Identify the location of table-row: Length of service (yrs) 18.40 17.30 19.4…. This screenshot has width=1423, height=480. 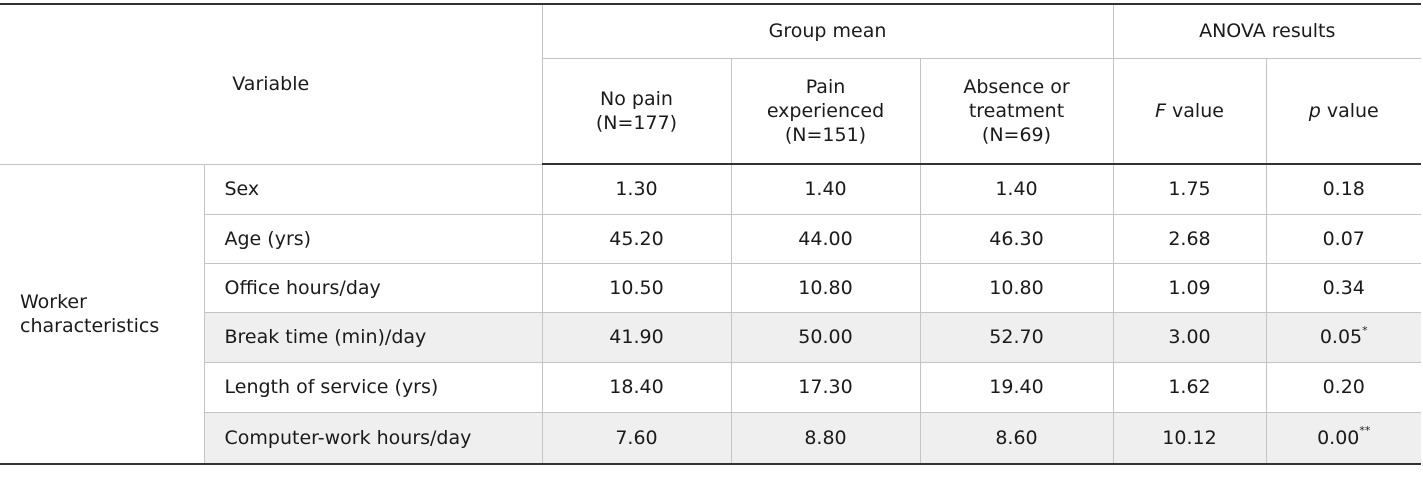
(710, 387).